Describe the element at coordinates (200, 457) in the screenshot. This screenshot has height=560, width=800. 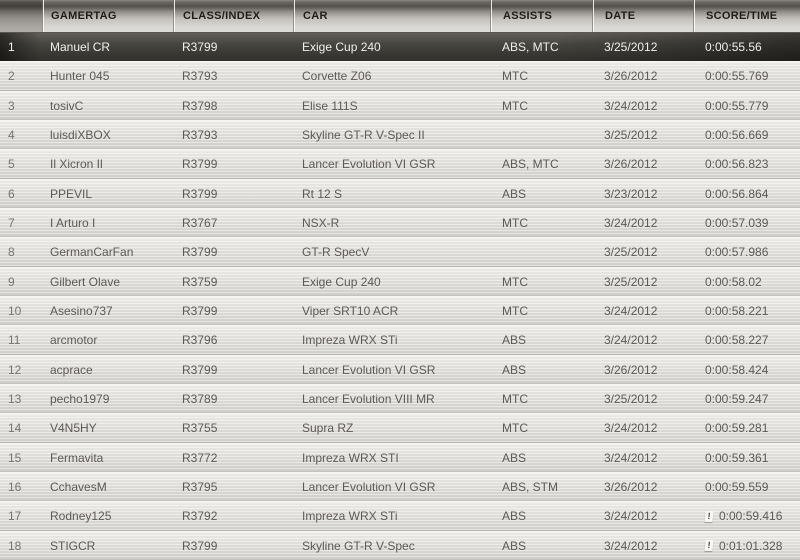
I see `class-index-cell: R3772` at that location.